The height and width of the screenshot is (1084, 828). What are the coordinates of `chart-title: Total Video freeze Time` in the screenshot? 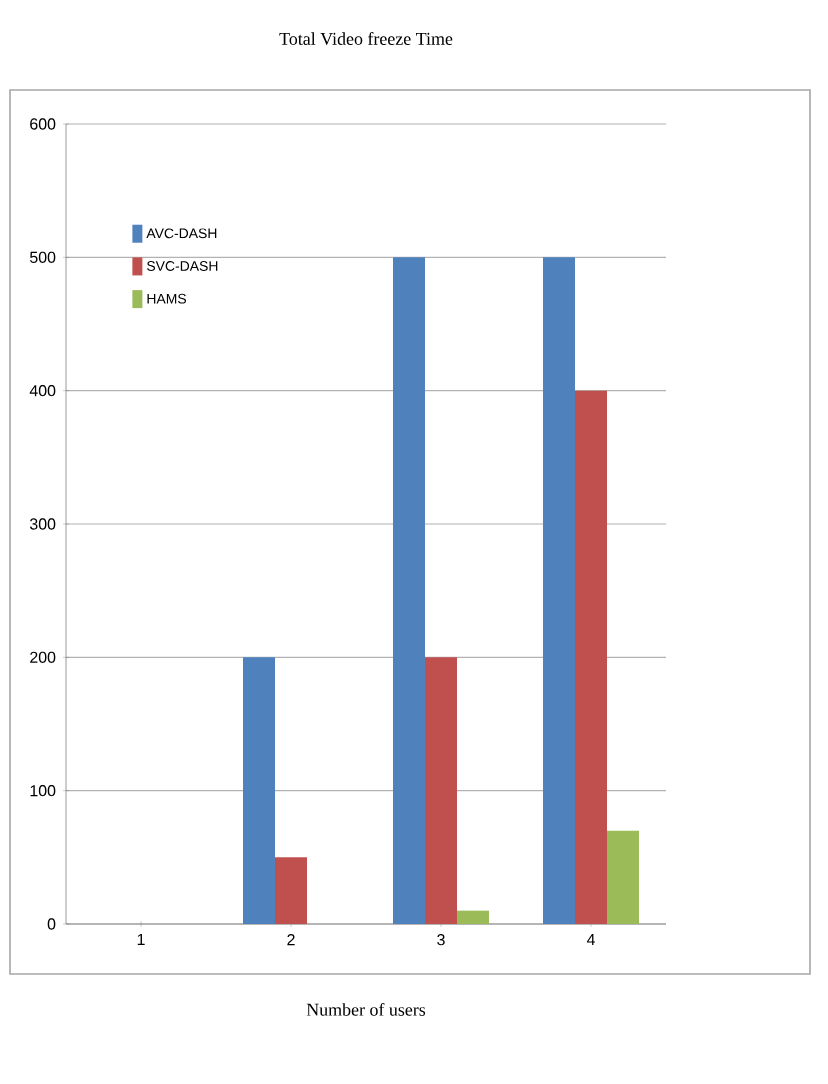 It's located at (366, 38).